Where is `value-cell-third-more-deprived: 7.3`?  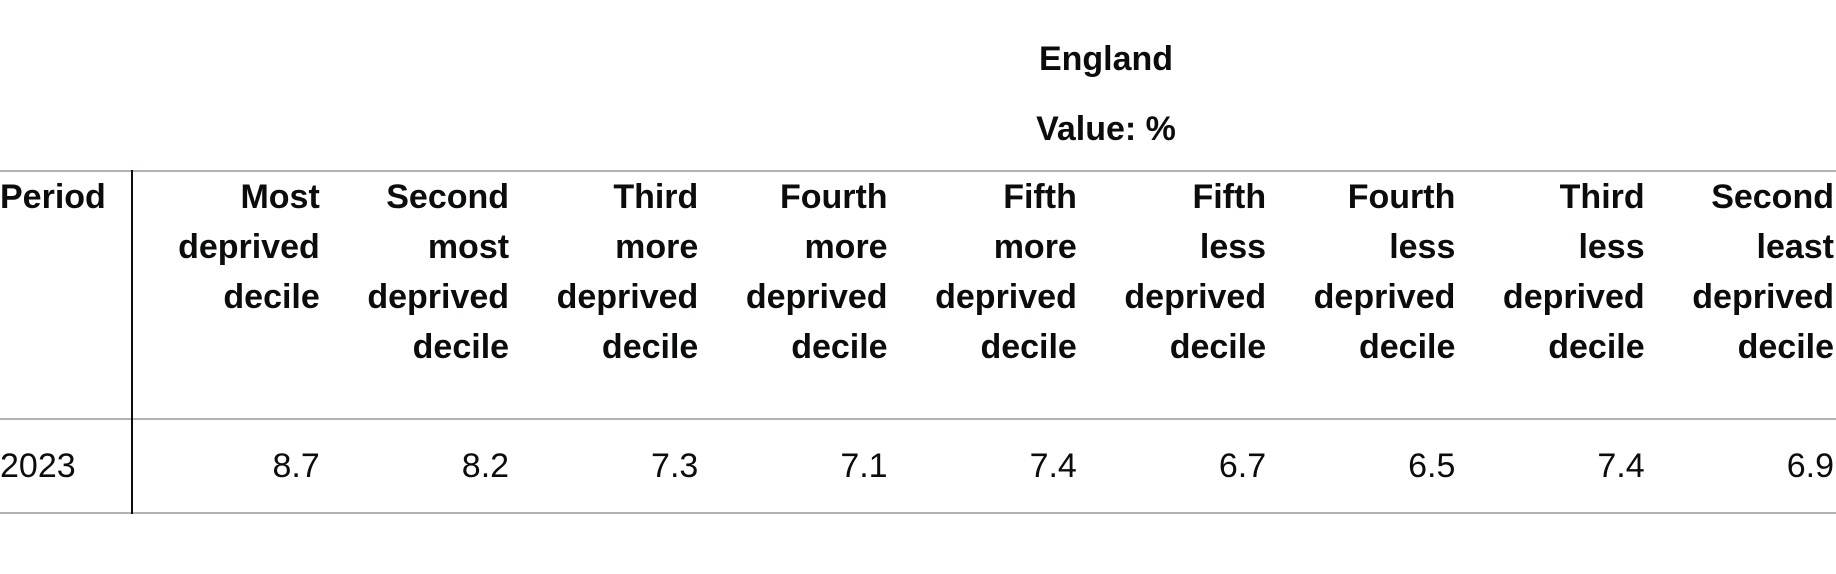
value-cell-third-more-deprived: 7.3 is located at coordinates (675, 466).